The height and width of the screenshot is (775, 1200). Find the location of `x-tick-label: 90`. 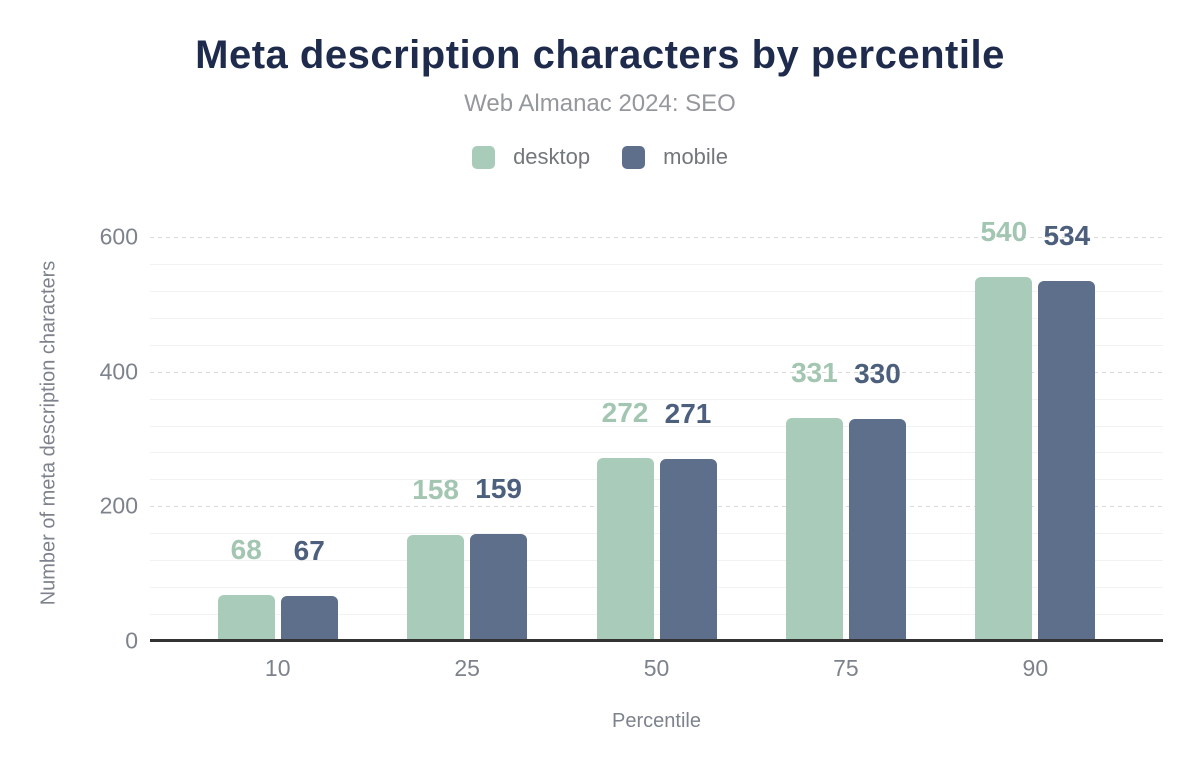

x-tick-label: 90 is located at coordinates (1035, 668).